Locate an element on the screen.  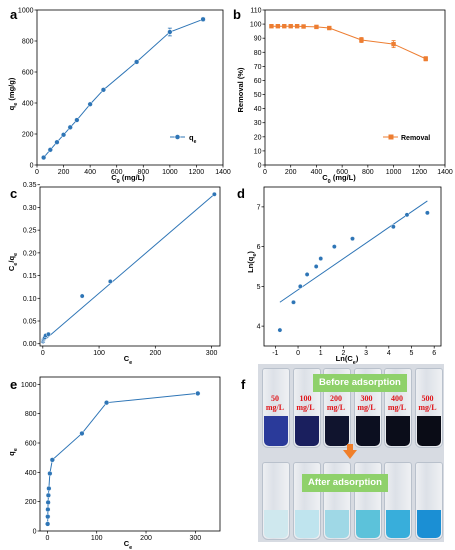
y-tick-label-e: 0 is located at coordinates (35, 532).